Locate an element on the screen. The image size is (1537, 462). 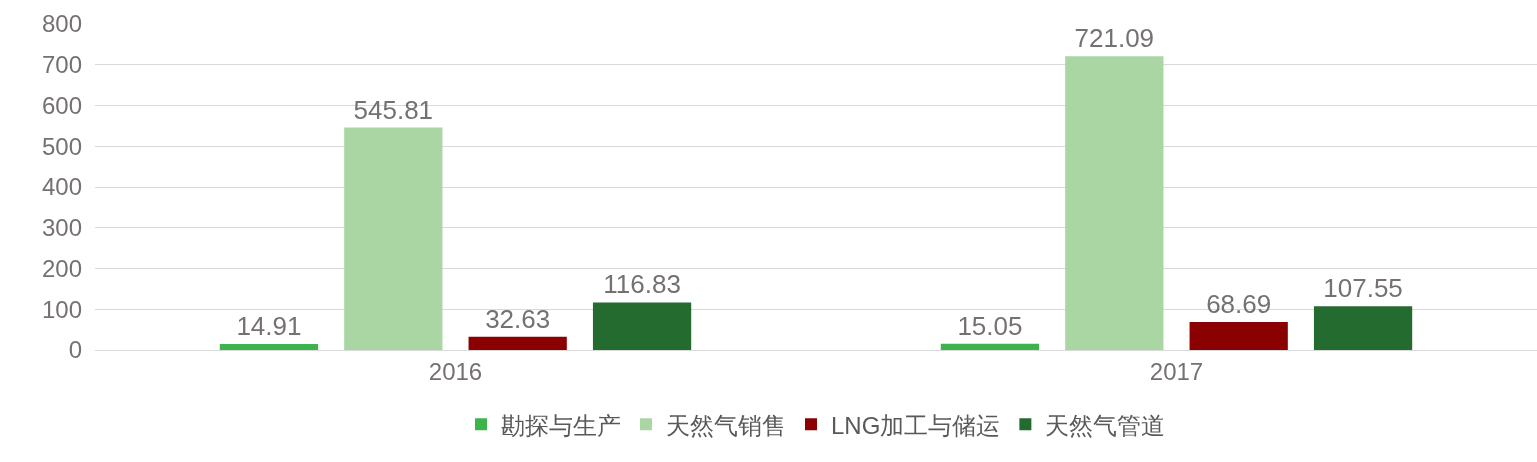
data-label: 32.63 is located at coordinates (518, 318).